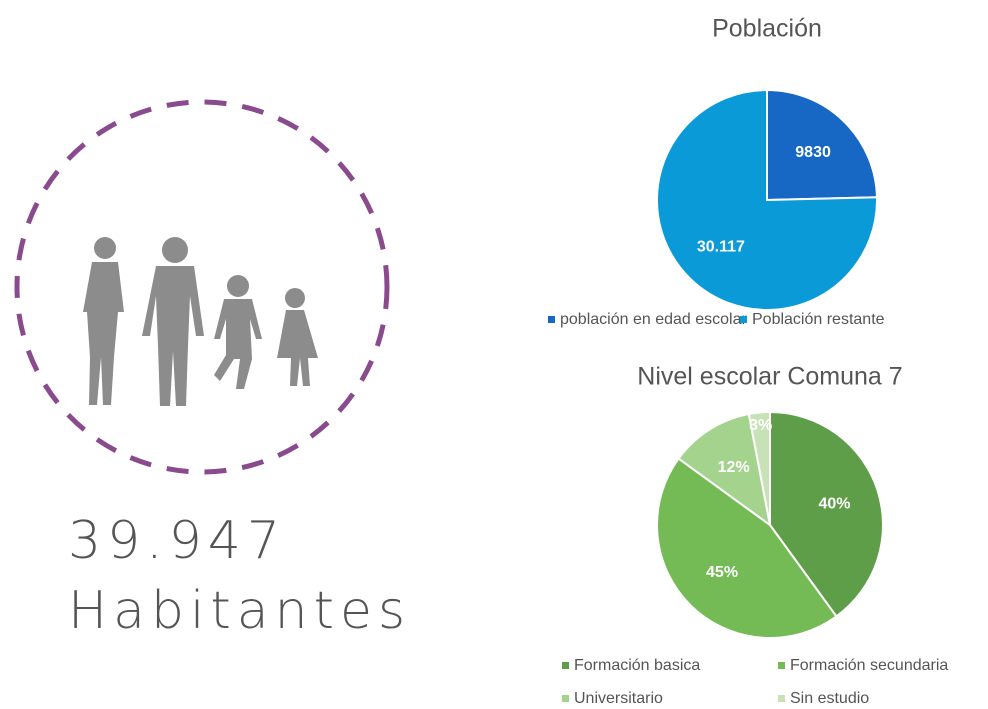  I want to click on value-label: 30.117, so click(721, 246).